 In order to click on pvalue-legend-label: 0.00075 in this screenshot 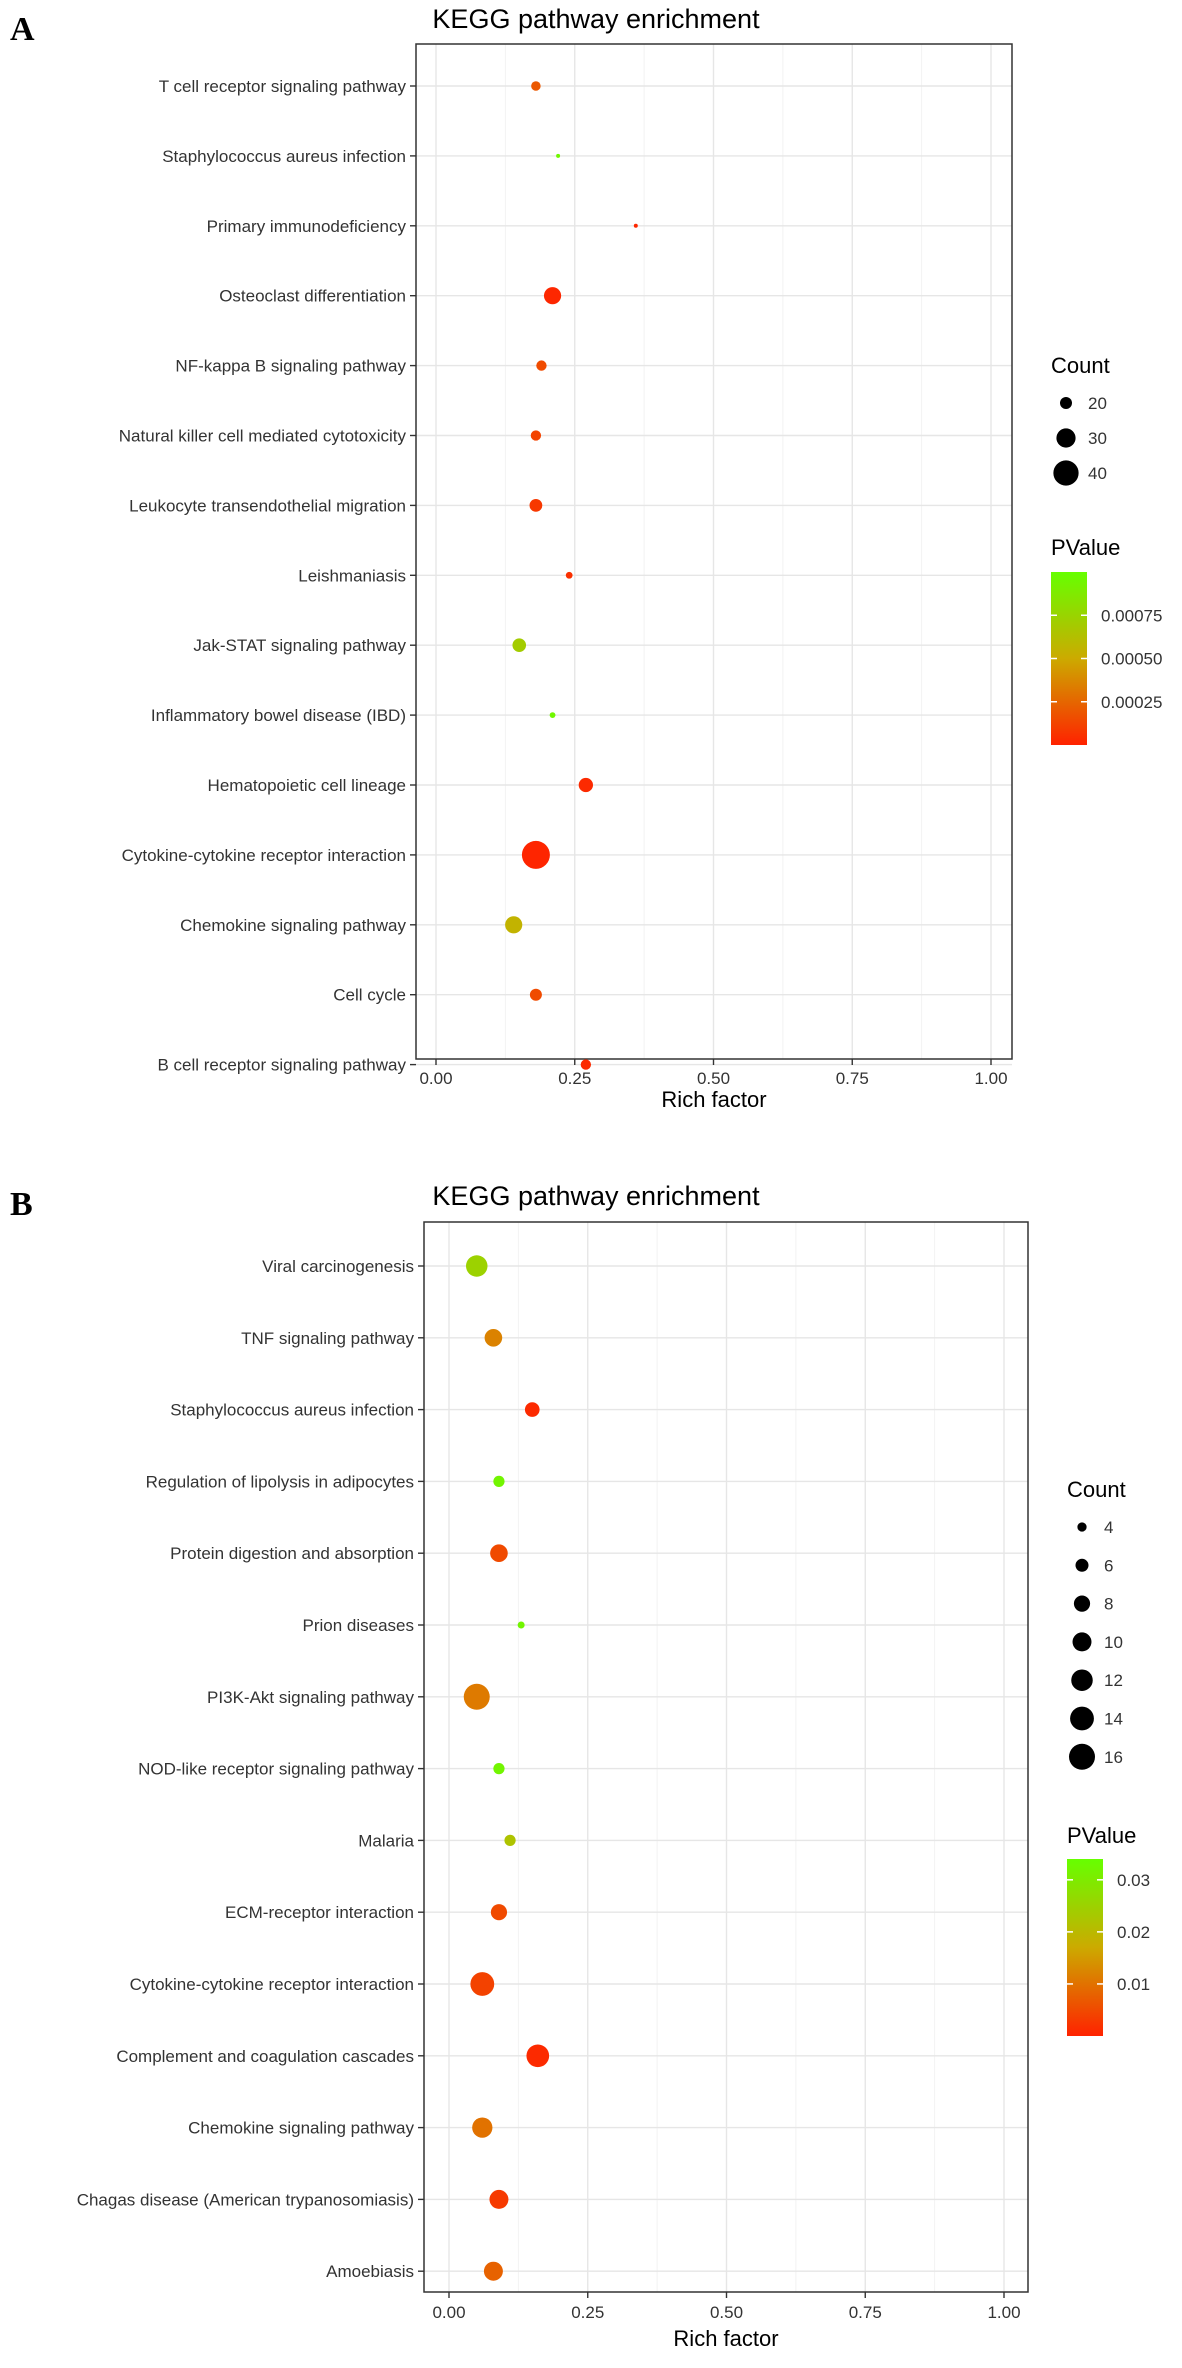, I will do `click(1131, 615)`.